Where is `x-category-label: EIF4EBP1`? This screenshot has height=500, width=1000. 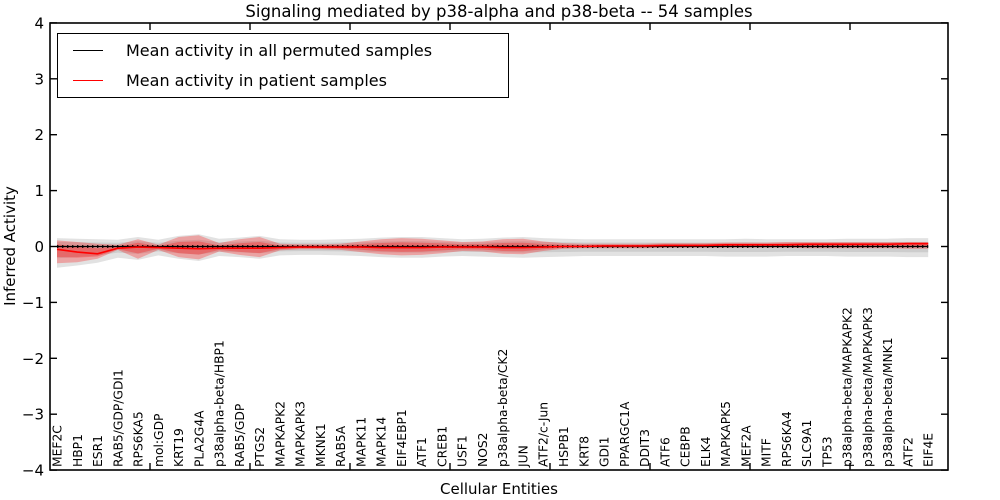
x-category-label: EIF4EBP1 is located at coordinates (402, 438).